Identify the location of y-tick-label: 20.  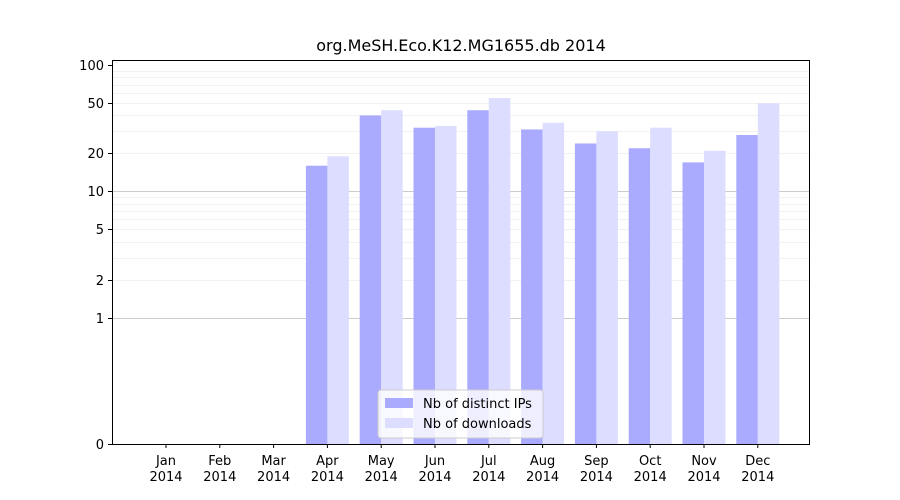
(95, 154).